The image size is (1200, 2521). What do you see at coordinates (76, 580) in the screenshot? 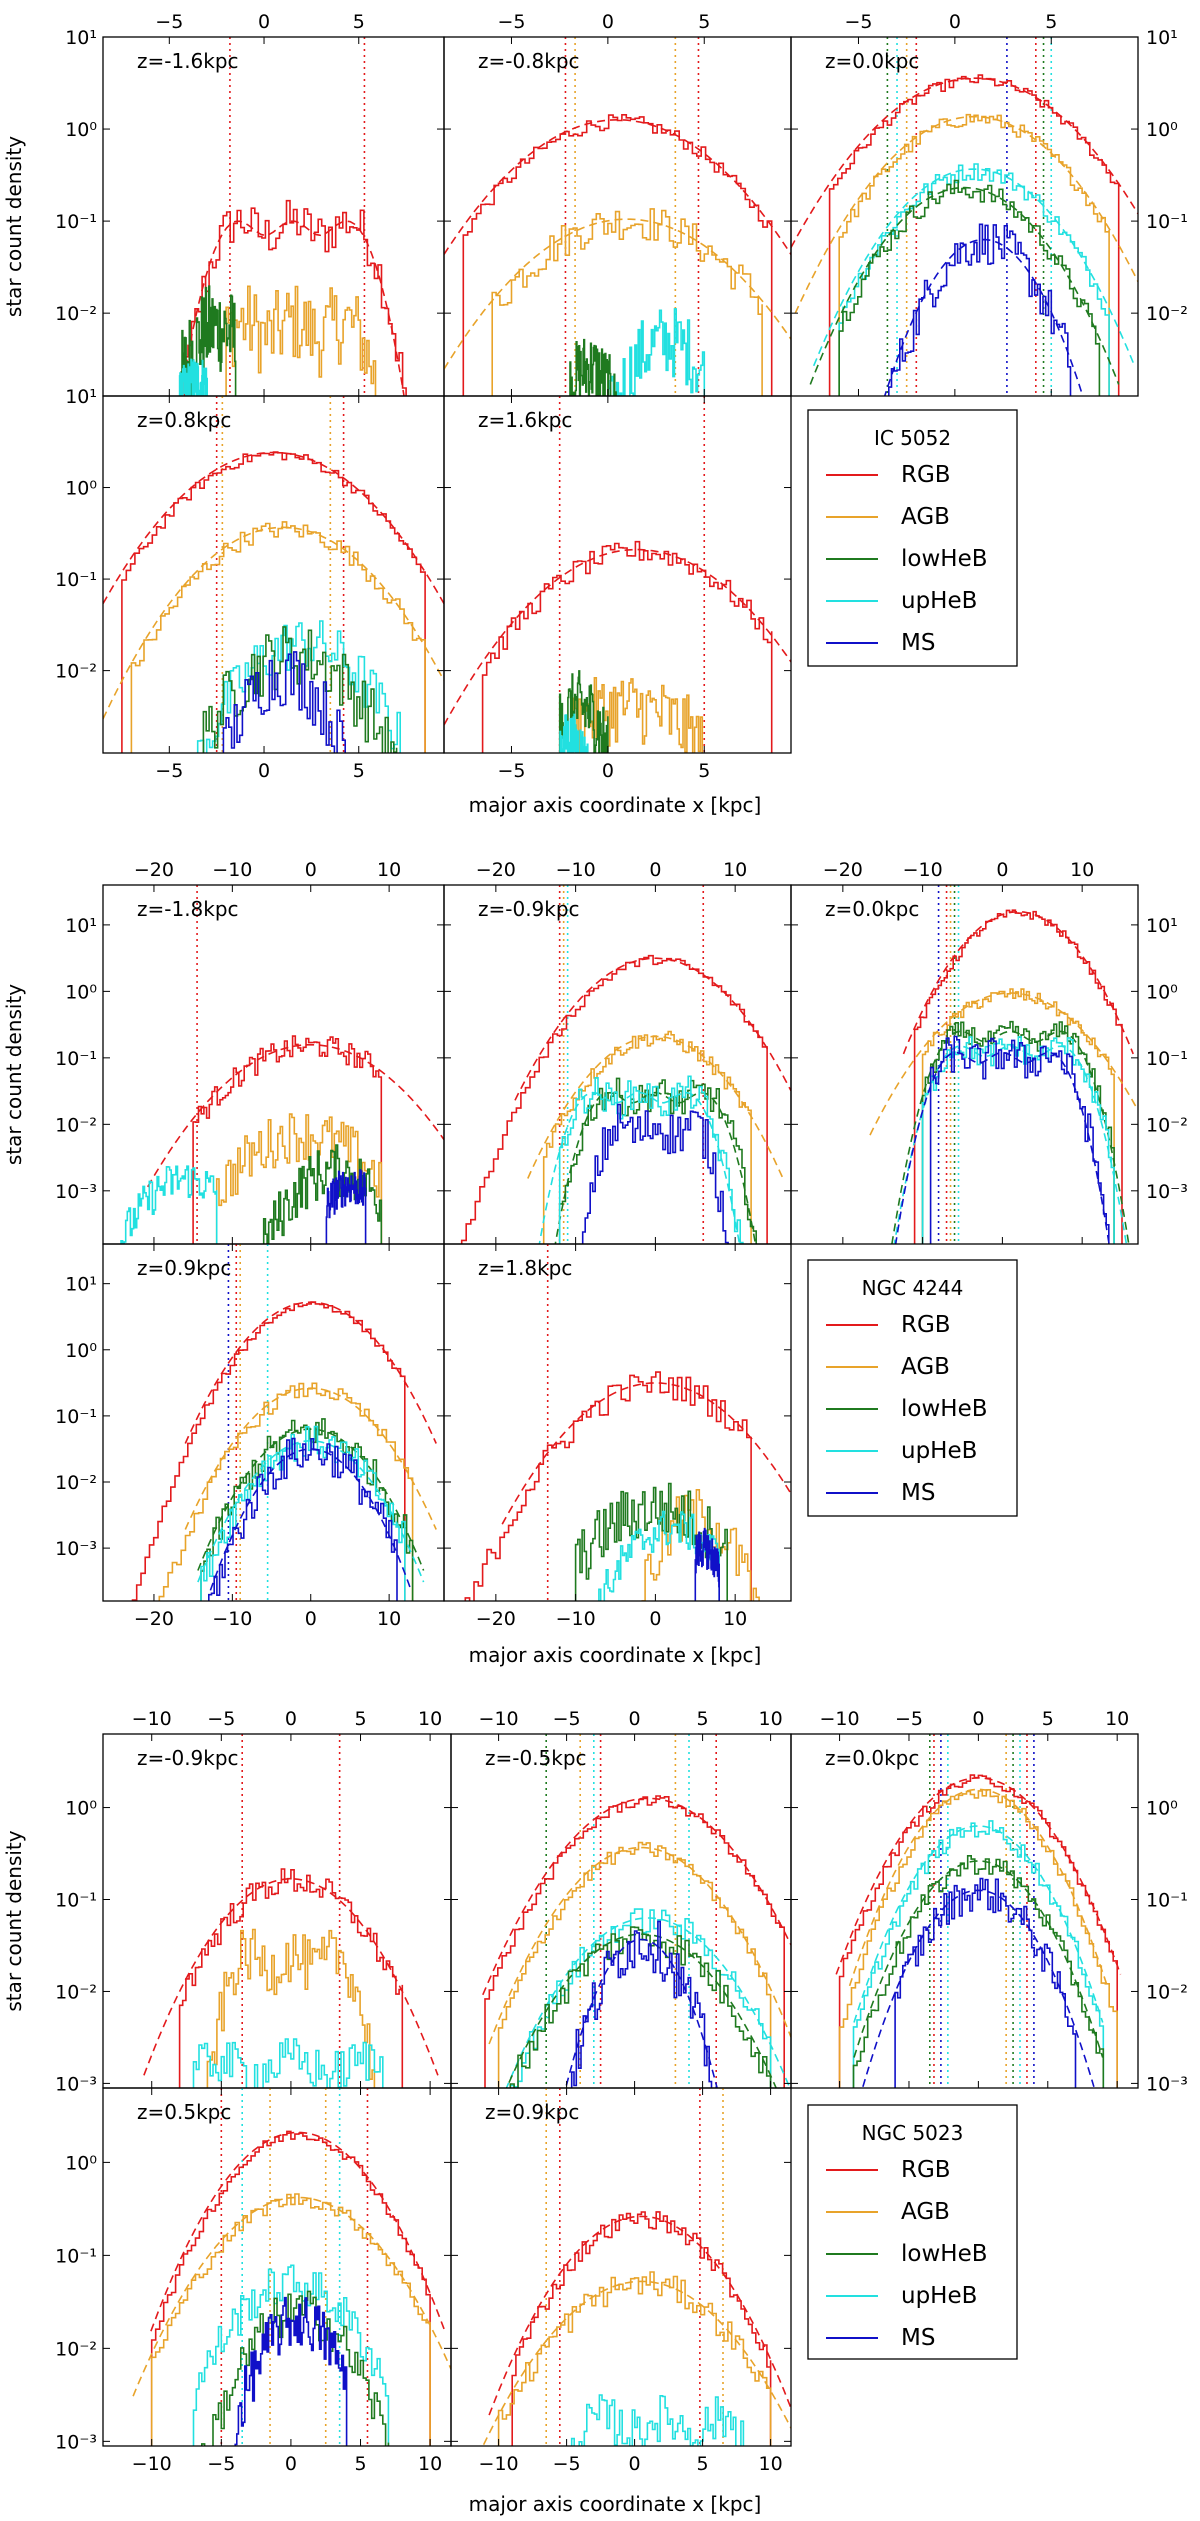
I see `y-tick-label-left: 10⁻¹` at bounding box center [76, 580].